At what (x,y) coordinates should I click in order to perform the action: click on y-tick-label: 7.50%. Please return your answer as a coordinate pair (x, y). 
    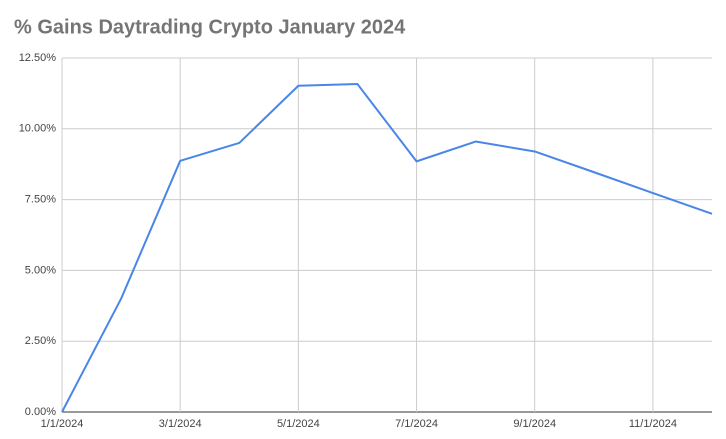
    Looking at the image, I should click on (40, 200).